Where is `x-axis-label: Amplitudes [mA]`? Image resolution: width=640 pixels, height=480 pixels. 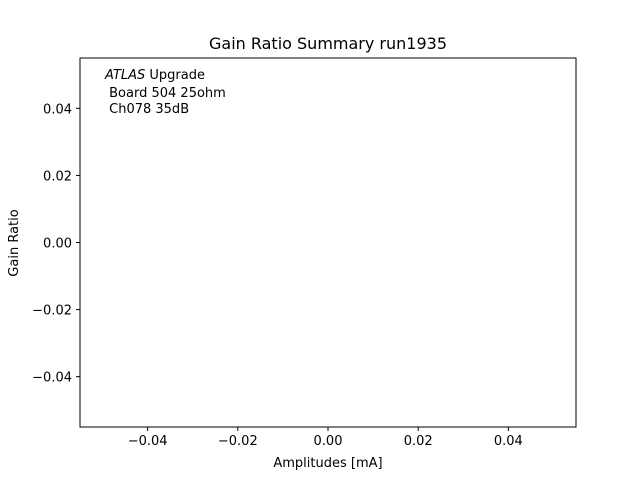
x-axis-label: Amplitudes [mA] is located at coordinates (327, 463).